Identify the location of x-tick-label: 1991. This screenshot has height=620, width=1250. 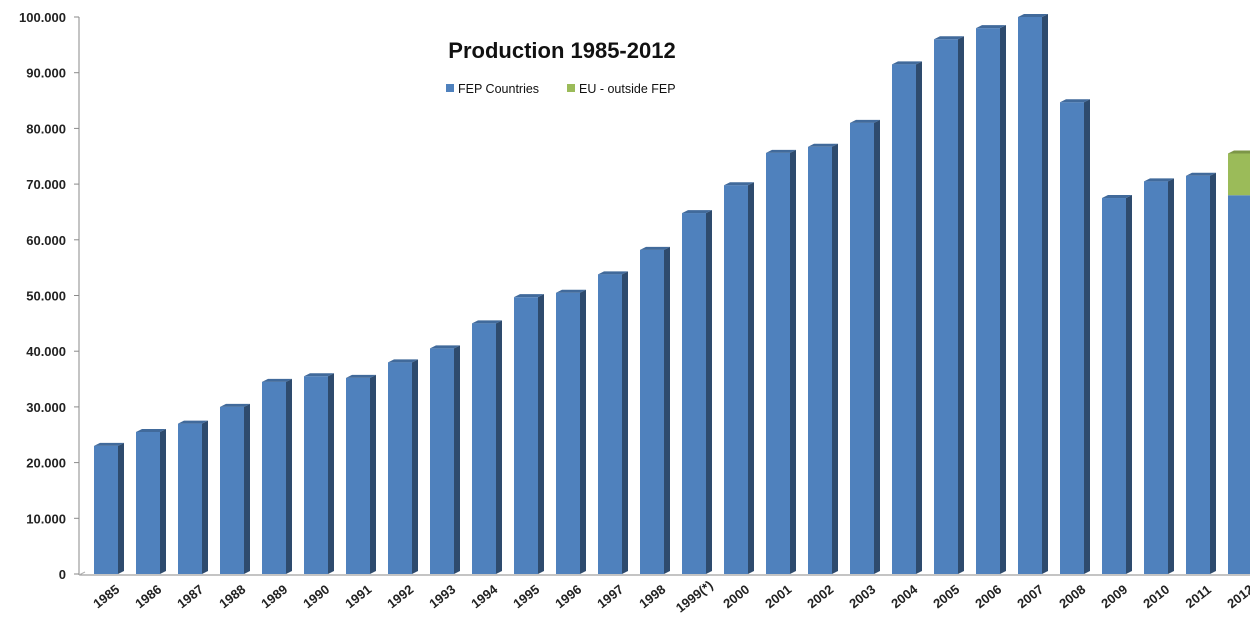
(358, 597).